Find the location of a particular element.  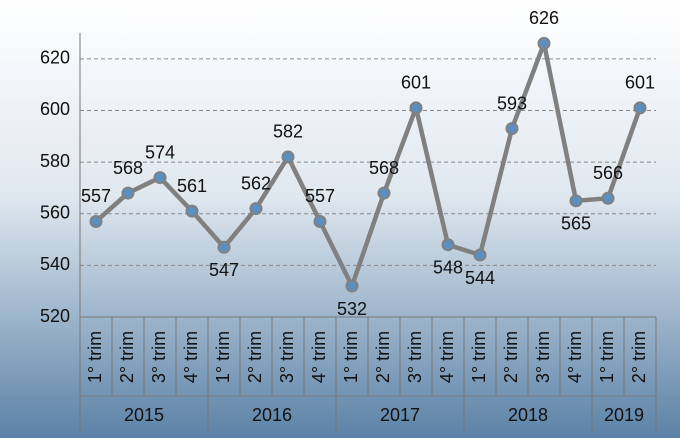

y-tick-label: 580 is located at coordinates (55, 161).